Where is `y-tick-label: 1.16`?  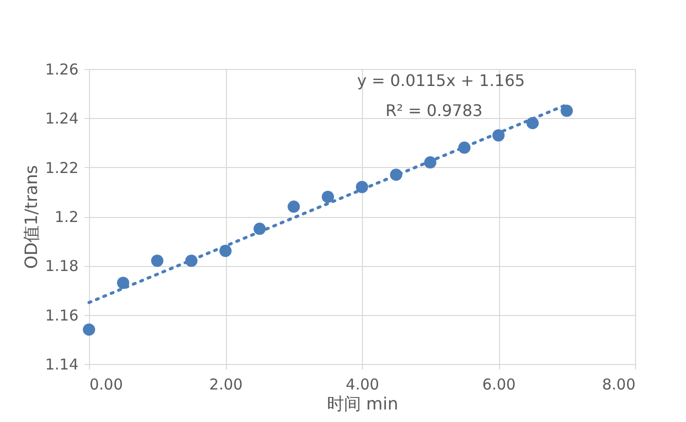
y-tick-label: 1.16 is located at coordinates (61, 315).